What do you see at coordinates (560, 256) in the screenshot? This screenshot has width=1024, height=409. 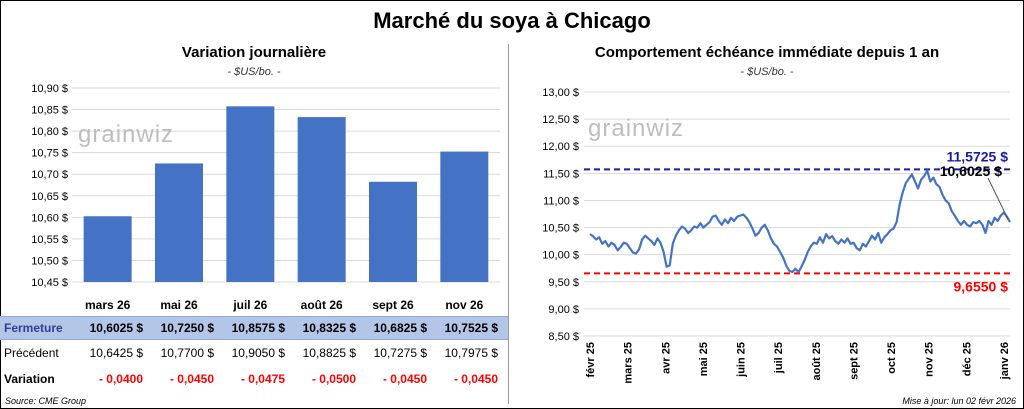 I see `line-y-tick-label: 10,00 $` at bounding box center [560, 256].